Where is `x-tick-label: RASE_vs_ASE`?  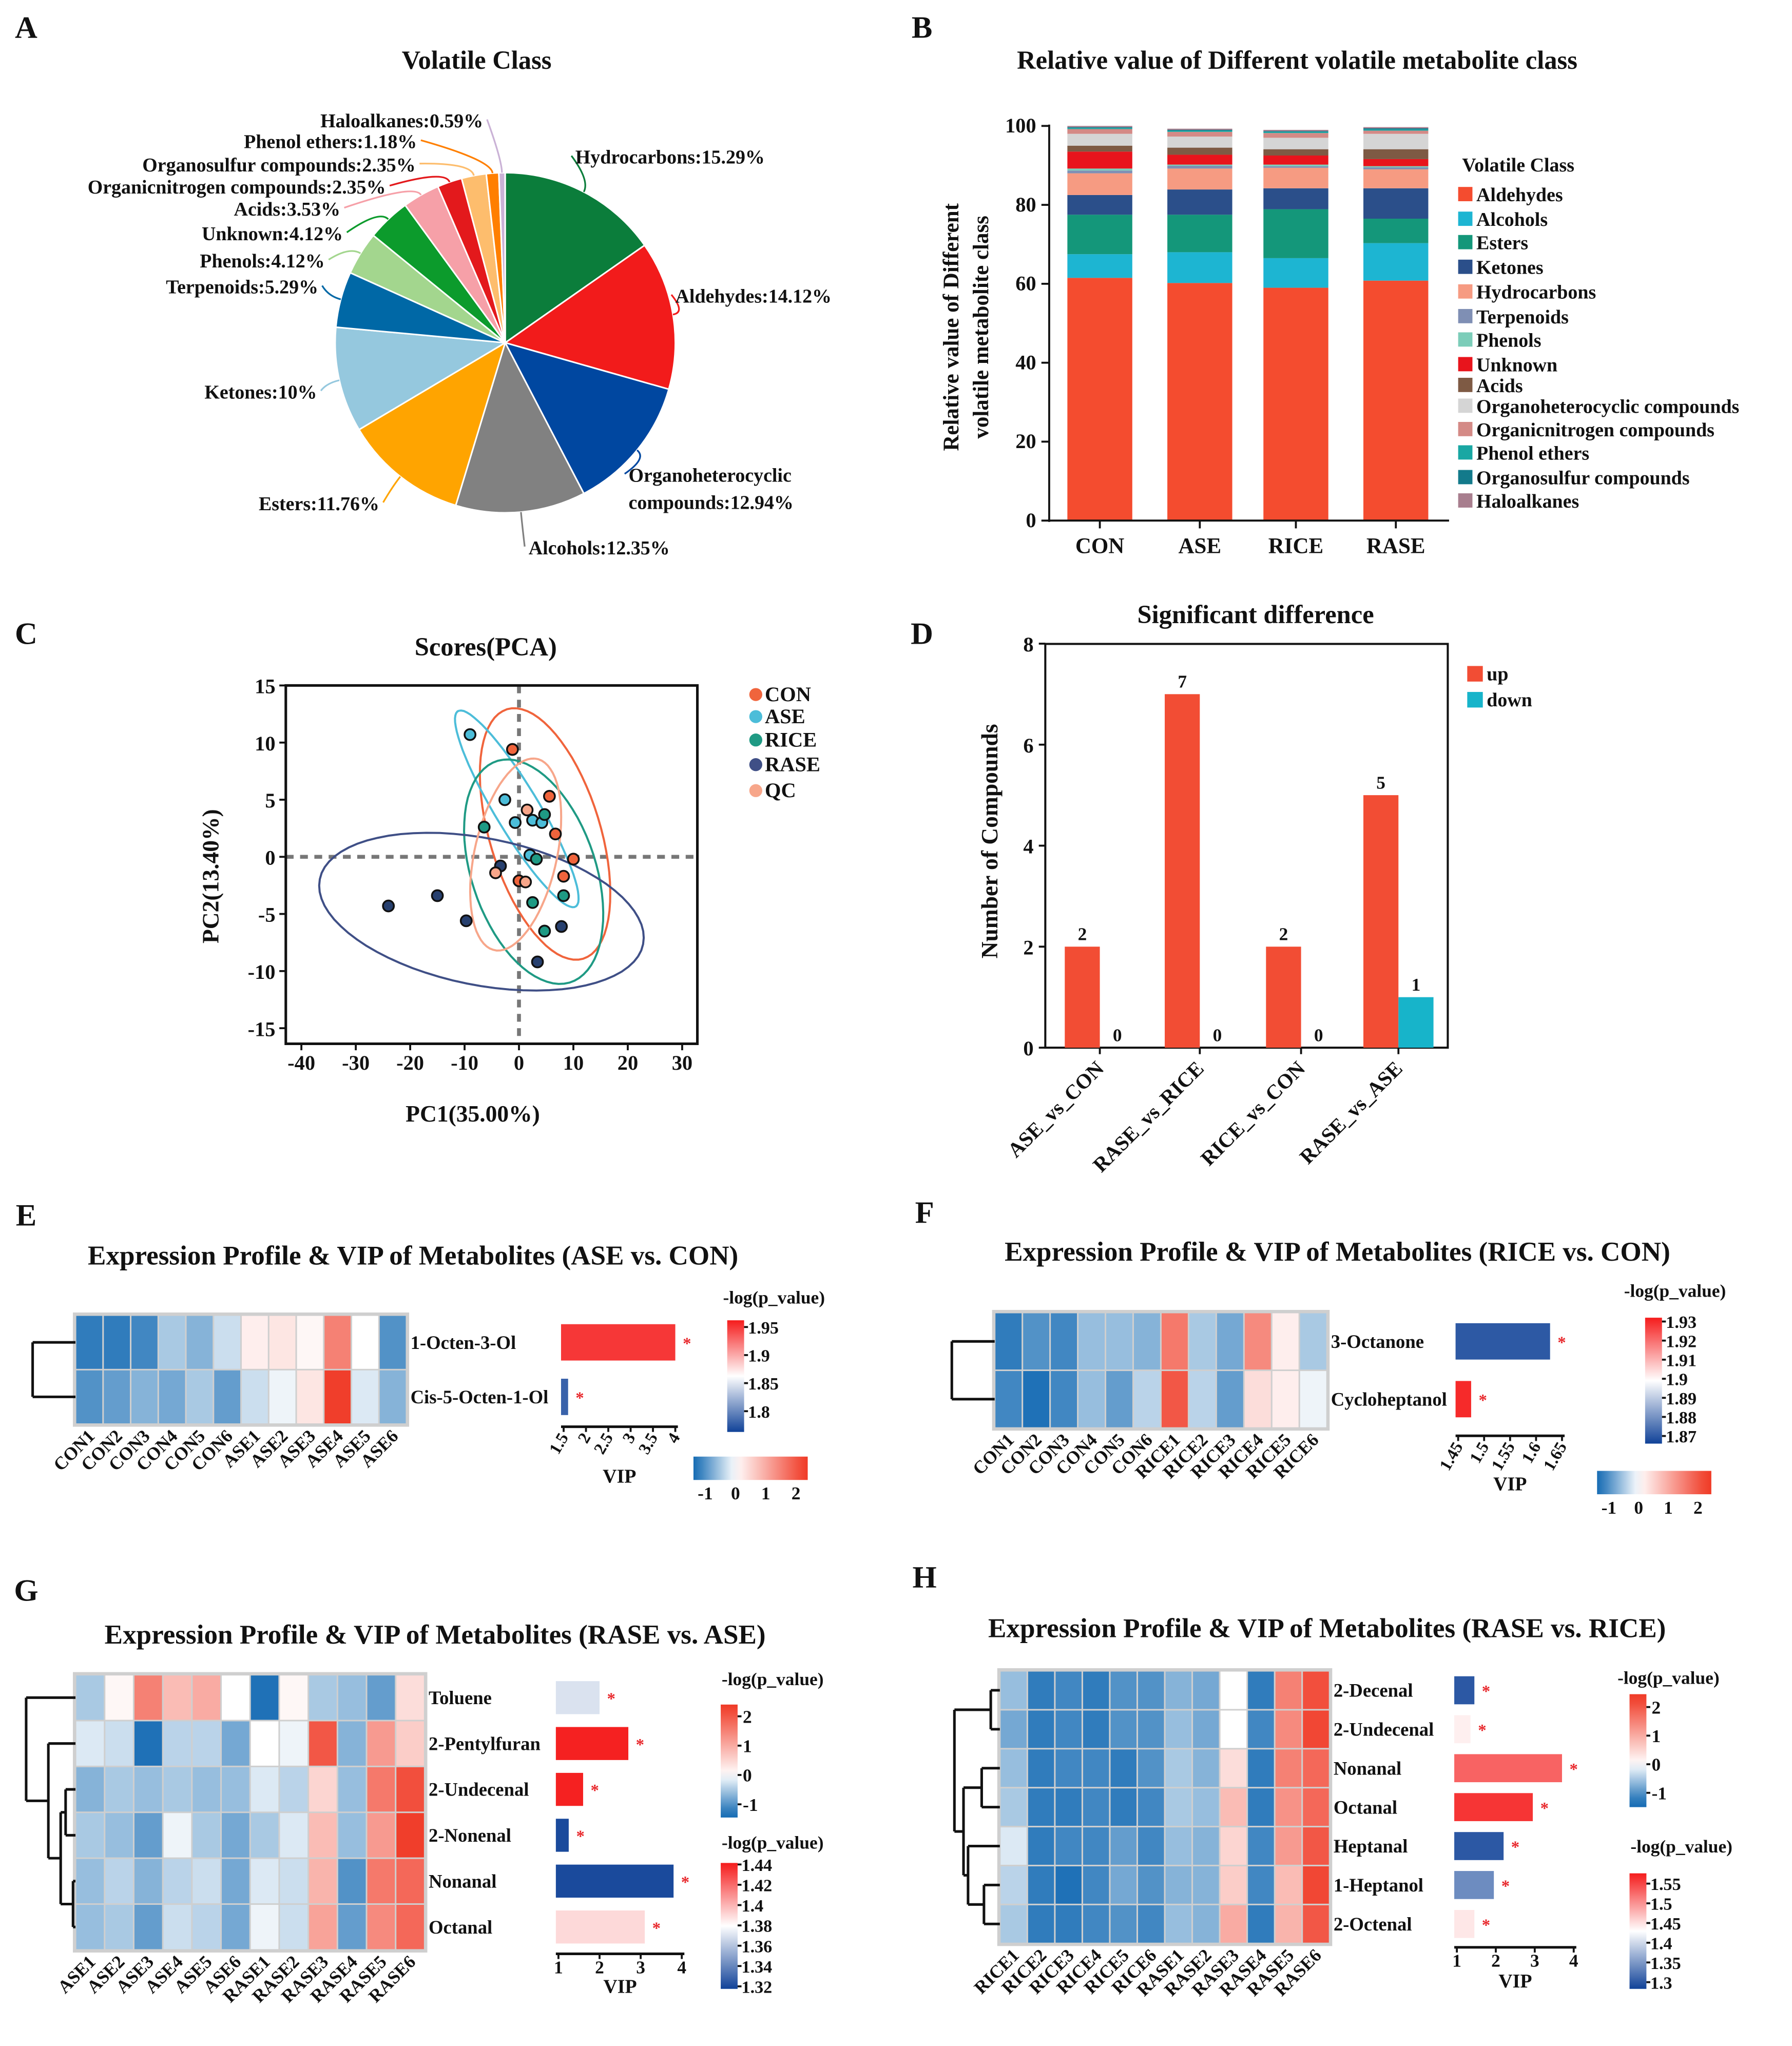 x-tick-label: RASE_vs_ASE is located at coordinates (1351, 1113).